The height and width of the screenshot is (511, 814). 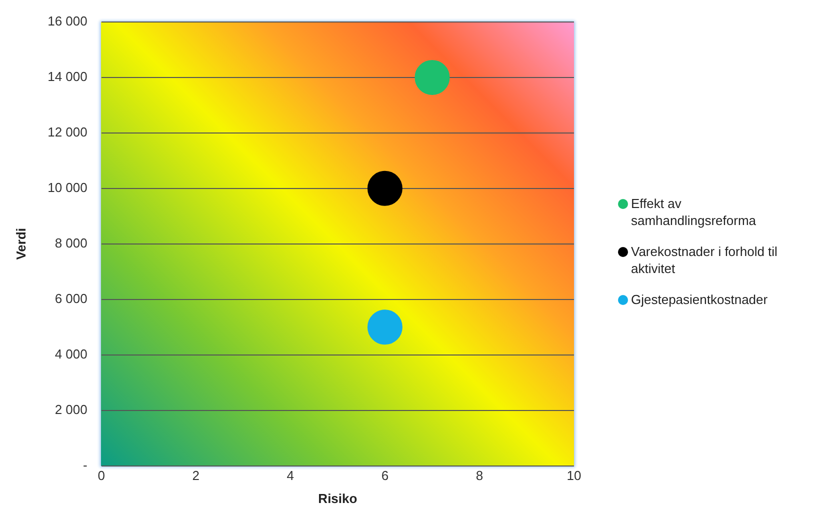 I want to click on x-tick-label: 6, so click(x=385, y=476).